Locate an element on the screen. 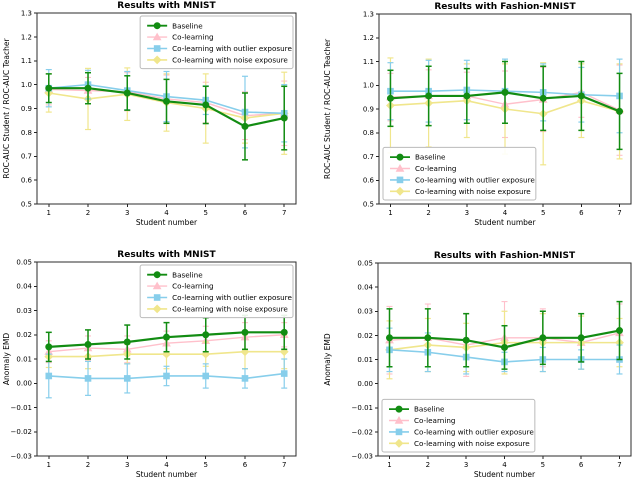 Image resolution: width=640 pixels, height=481 pixels. svg-text: 1.0 is located at coordinates (26, 85).